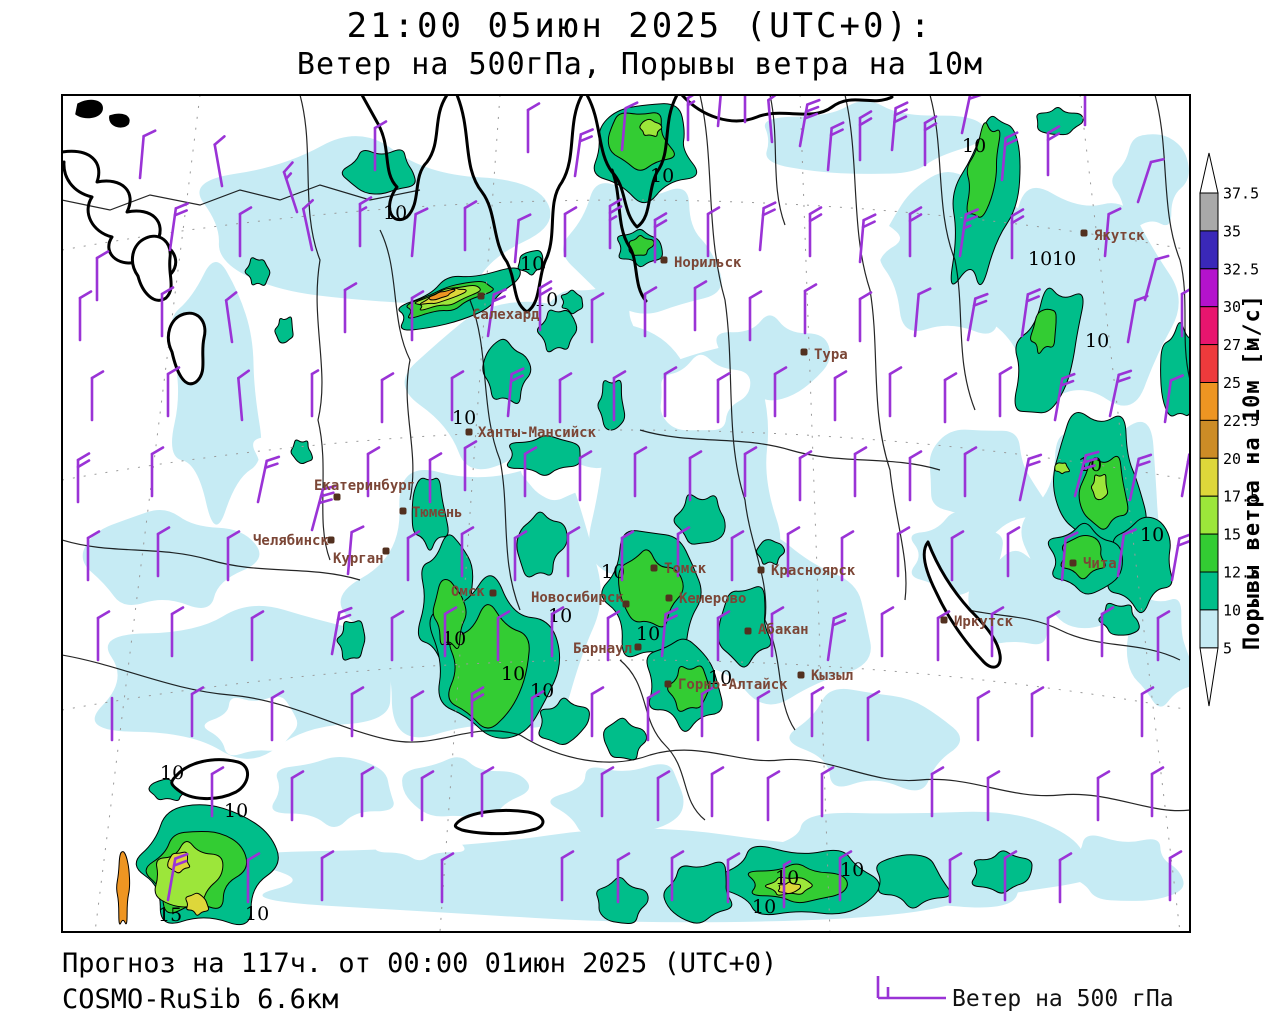  What do you see at coordinates (602, 649) in the screenshot?
I see `city-label: Барнаул` at bounding box center [602, 649].